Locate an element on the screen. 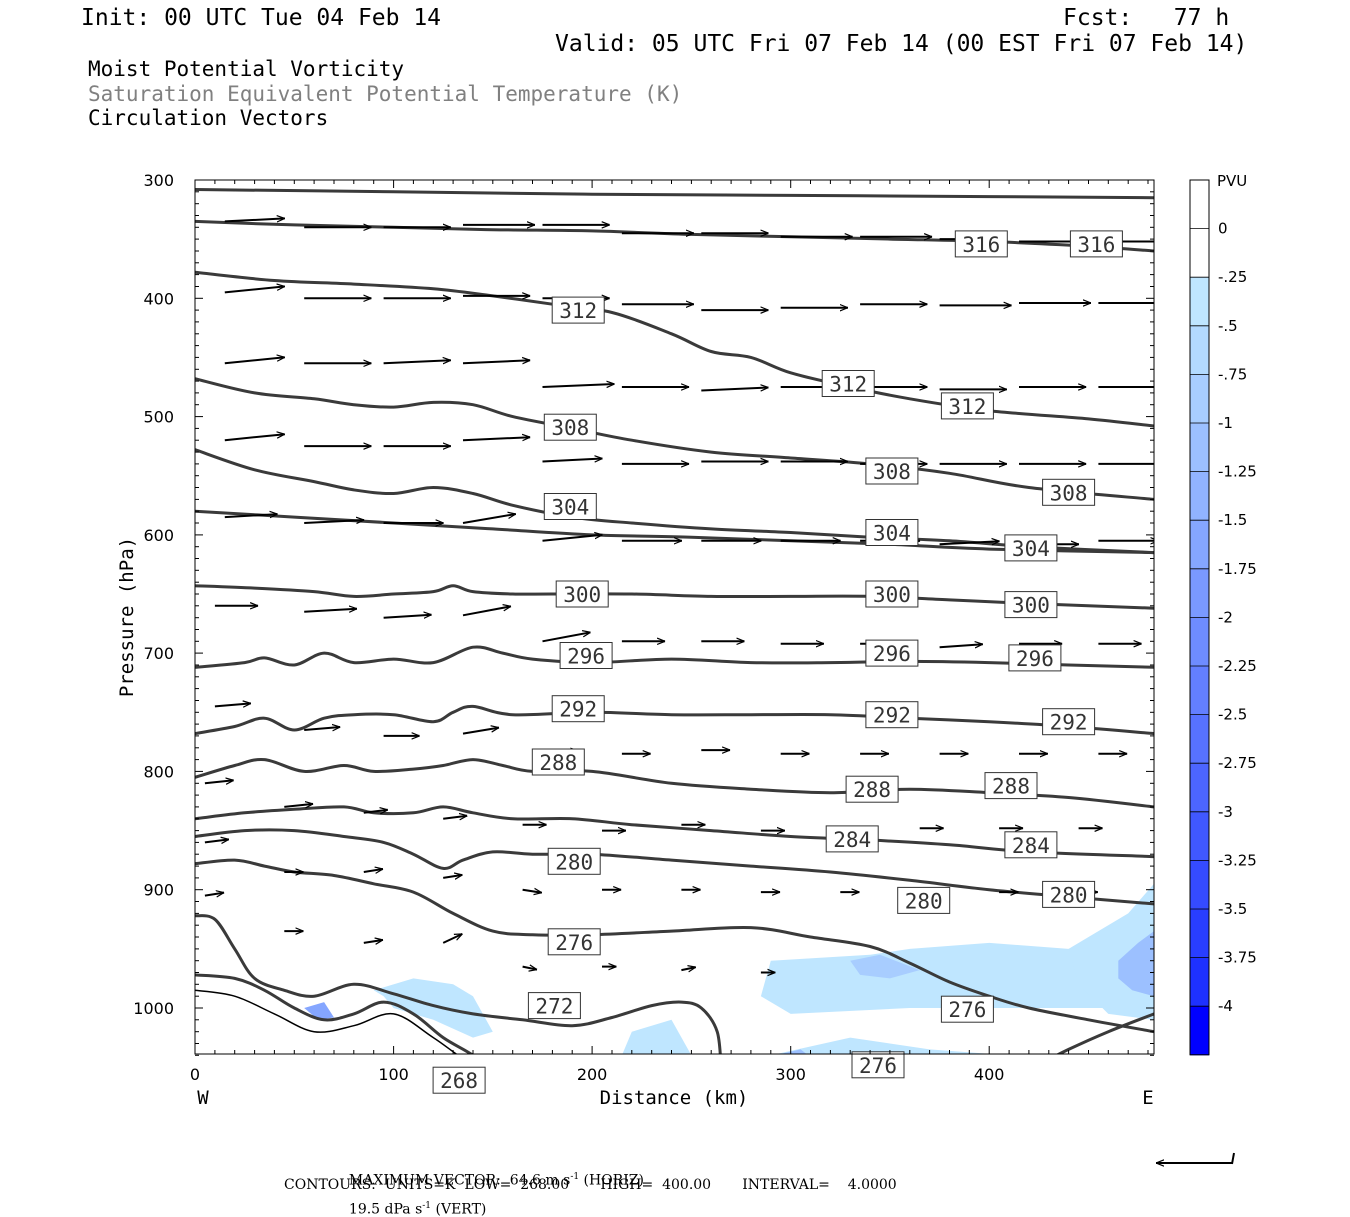 This screenshot has width=1350, height=1217. y-tick-label: 800 is located at coordinates (158, 771).